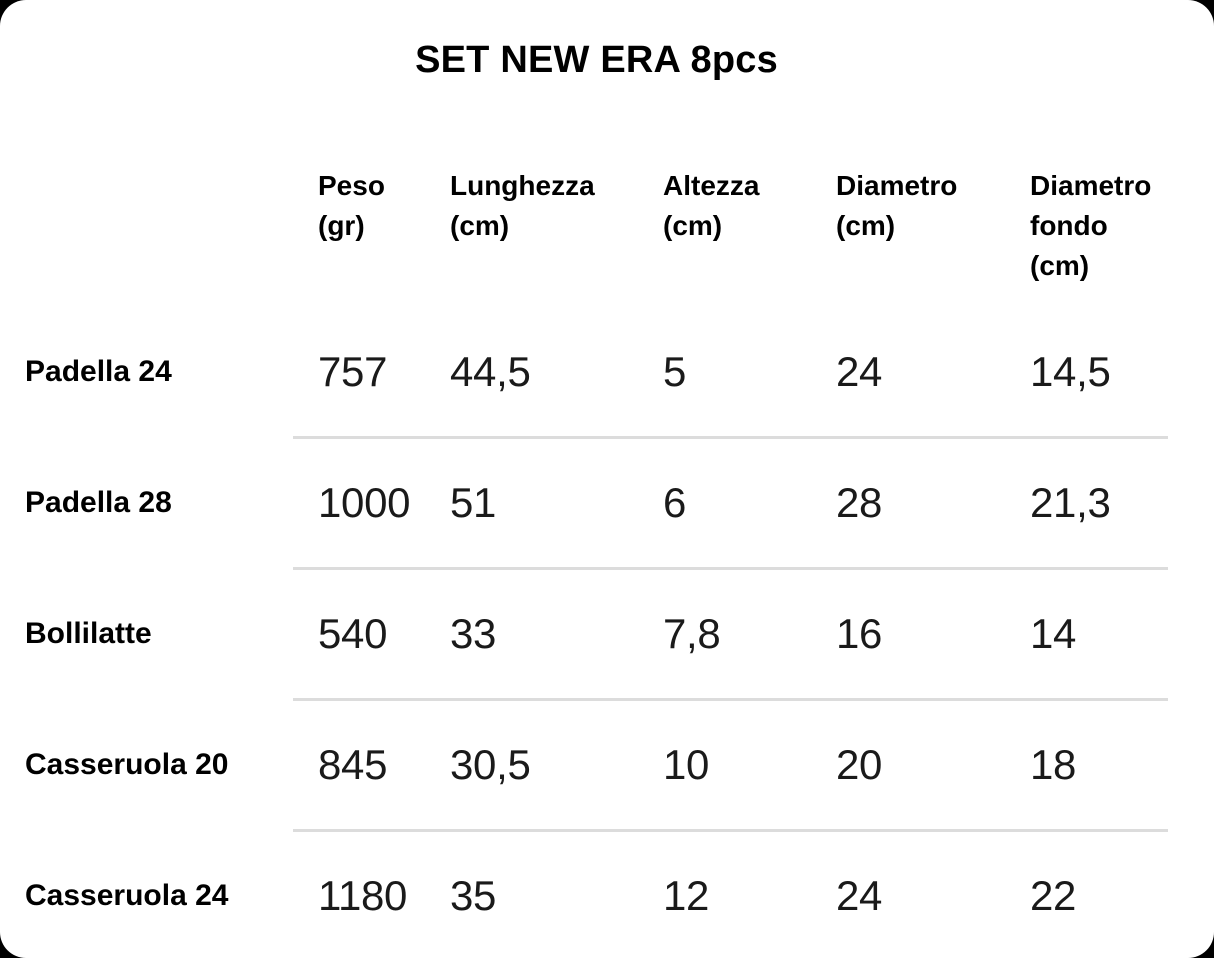 The width and height of the screenshot is (1214, 958). I want to click on row-label: Casseruola 24, so click(127, 895).